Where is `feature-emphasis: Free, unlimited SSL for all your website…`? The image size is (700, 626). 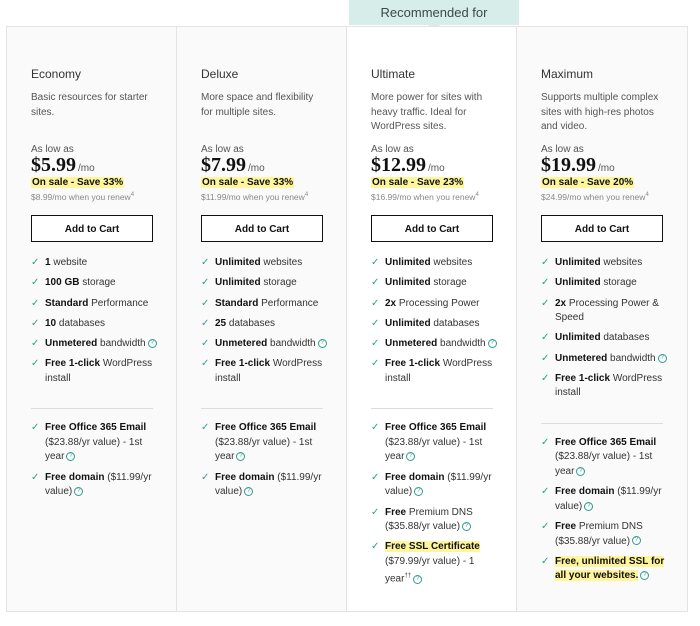 feature-emphasis: Free, unlimited SSL for all your website… is located at coordinates (610, 568).